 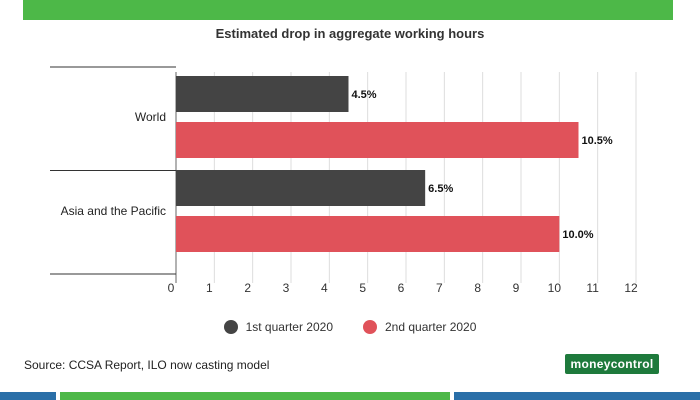 I want to click on legend-swatch-q1, so click(x=230, y=327).